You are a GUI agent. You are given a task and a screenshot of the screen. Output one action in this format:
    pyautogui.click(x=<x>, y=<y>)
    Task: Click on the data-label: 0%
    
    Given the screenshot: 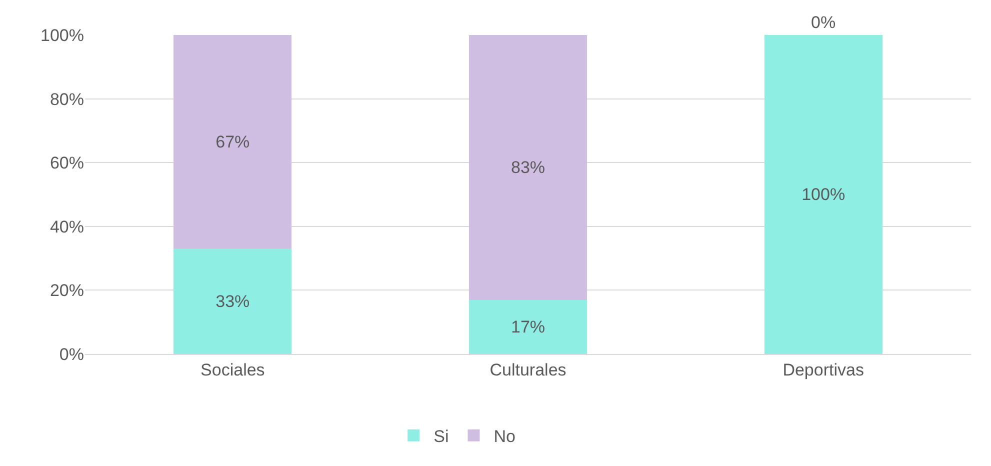 What is the action you would take?
    pyautogui.click(x=823, y=22)
    